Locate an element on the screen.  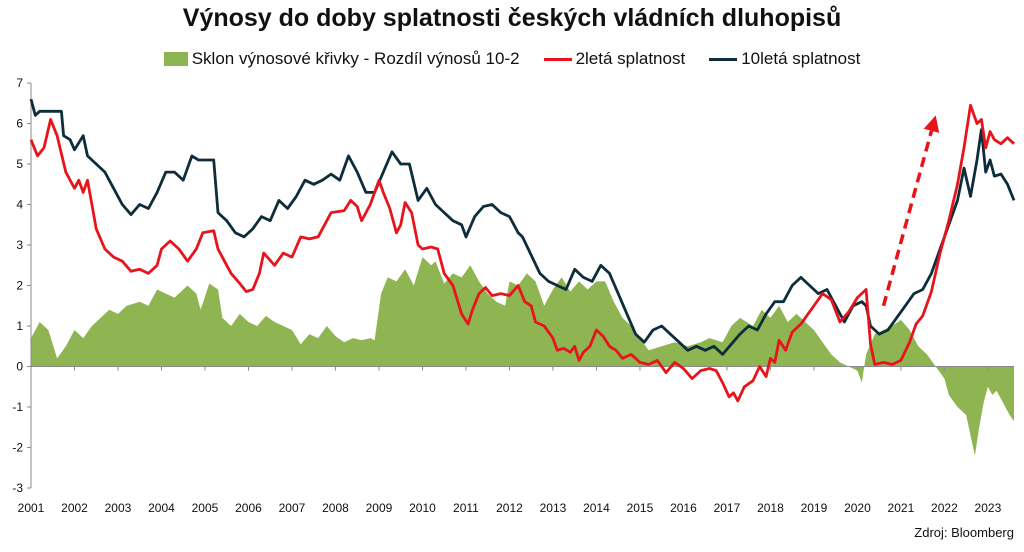
source-note: Zdroj: Bloomberg is located at coordinates (964, 532).